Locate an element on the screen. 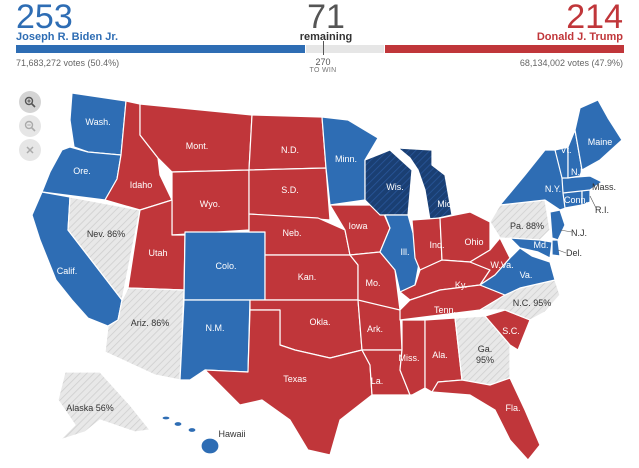  biden-name: Joseph R. Biden Jr. is located at coordinates (67, 37).